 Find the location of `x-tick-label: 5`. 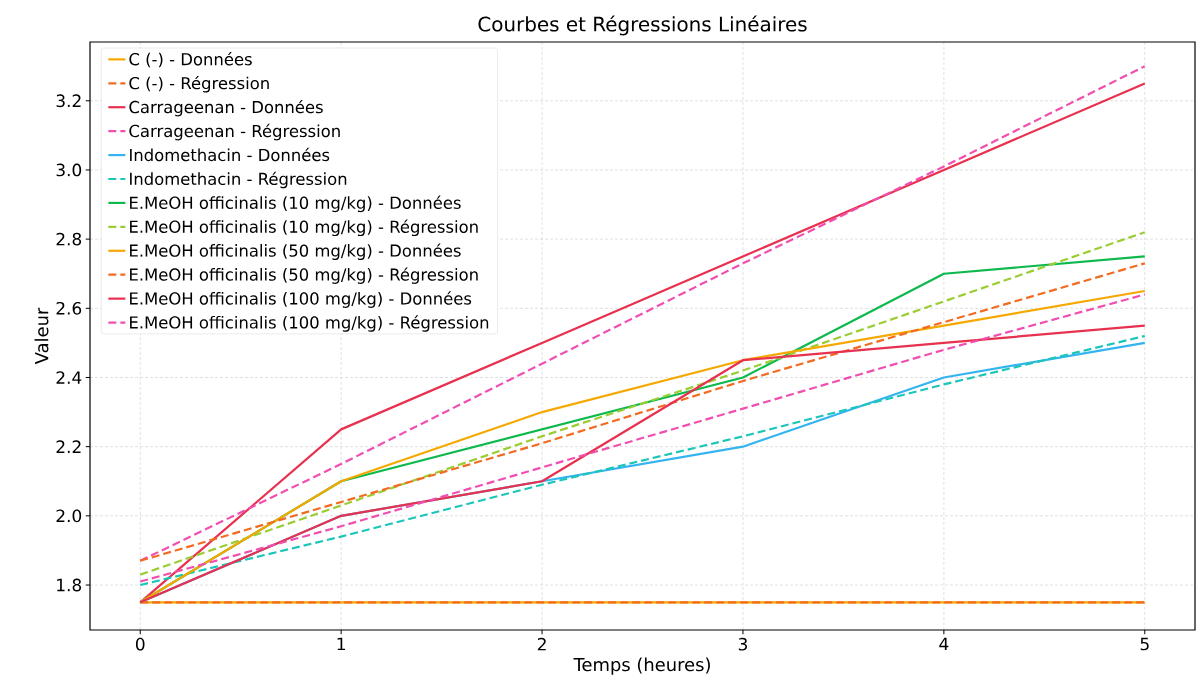

x-tick-label: 5 is located at coordinates (1144, 644).